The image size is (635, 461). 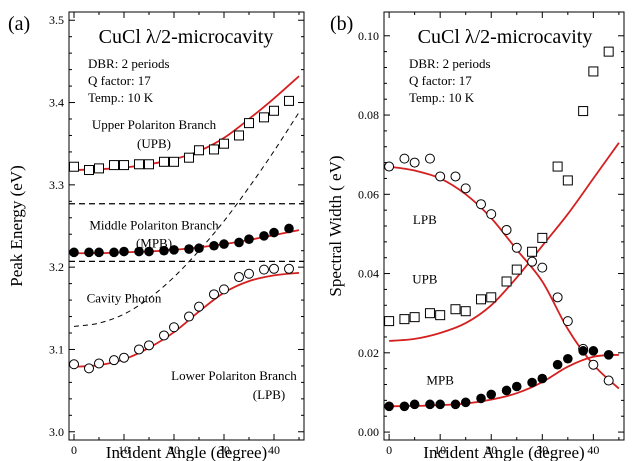 What do you see at coordinates (368, 353) in the screenshot?
I see `y-tick-label: 0.02` at bounding box center [368, 353].